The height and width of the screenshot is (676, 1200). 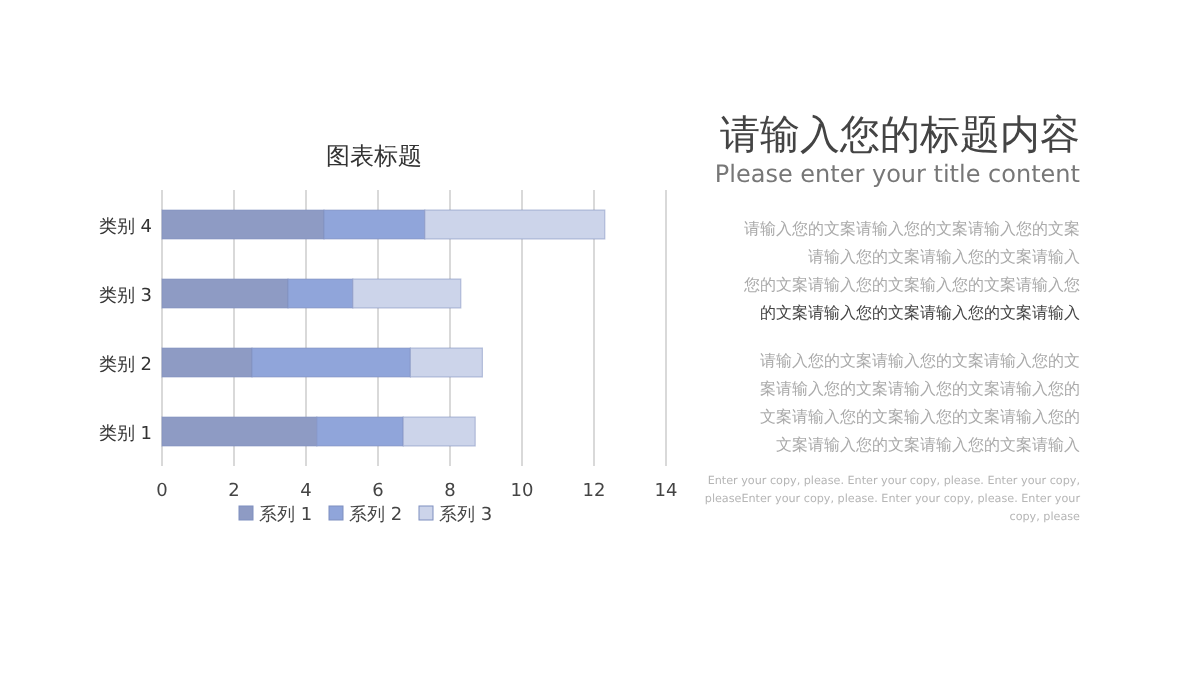 I want to click on text: 请输入您的文案请输入您的文案请输入您的文案, so click(x=912, y=229).